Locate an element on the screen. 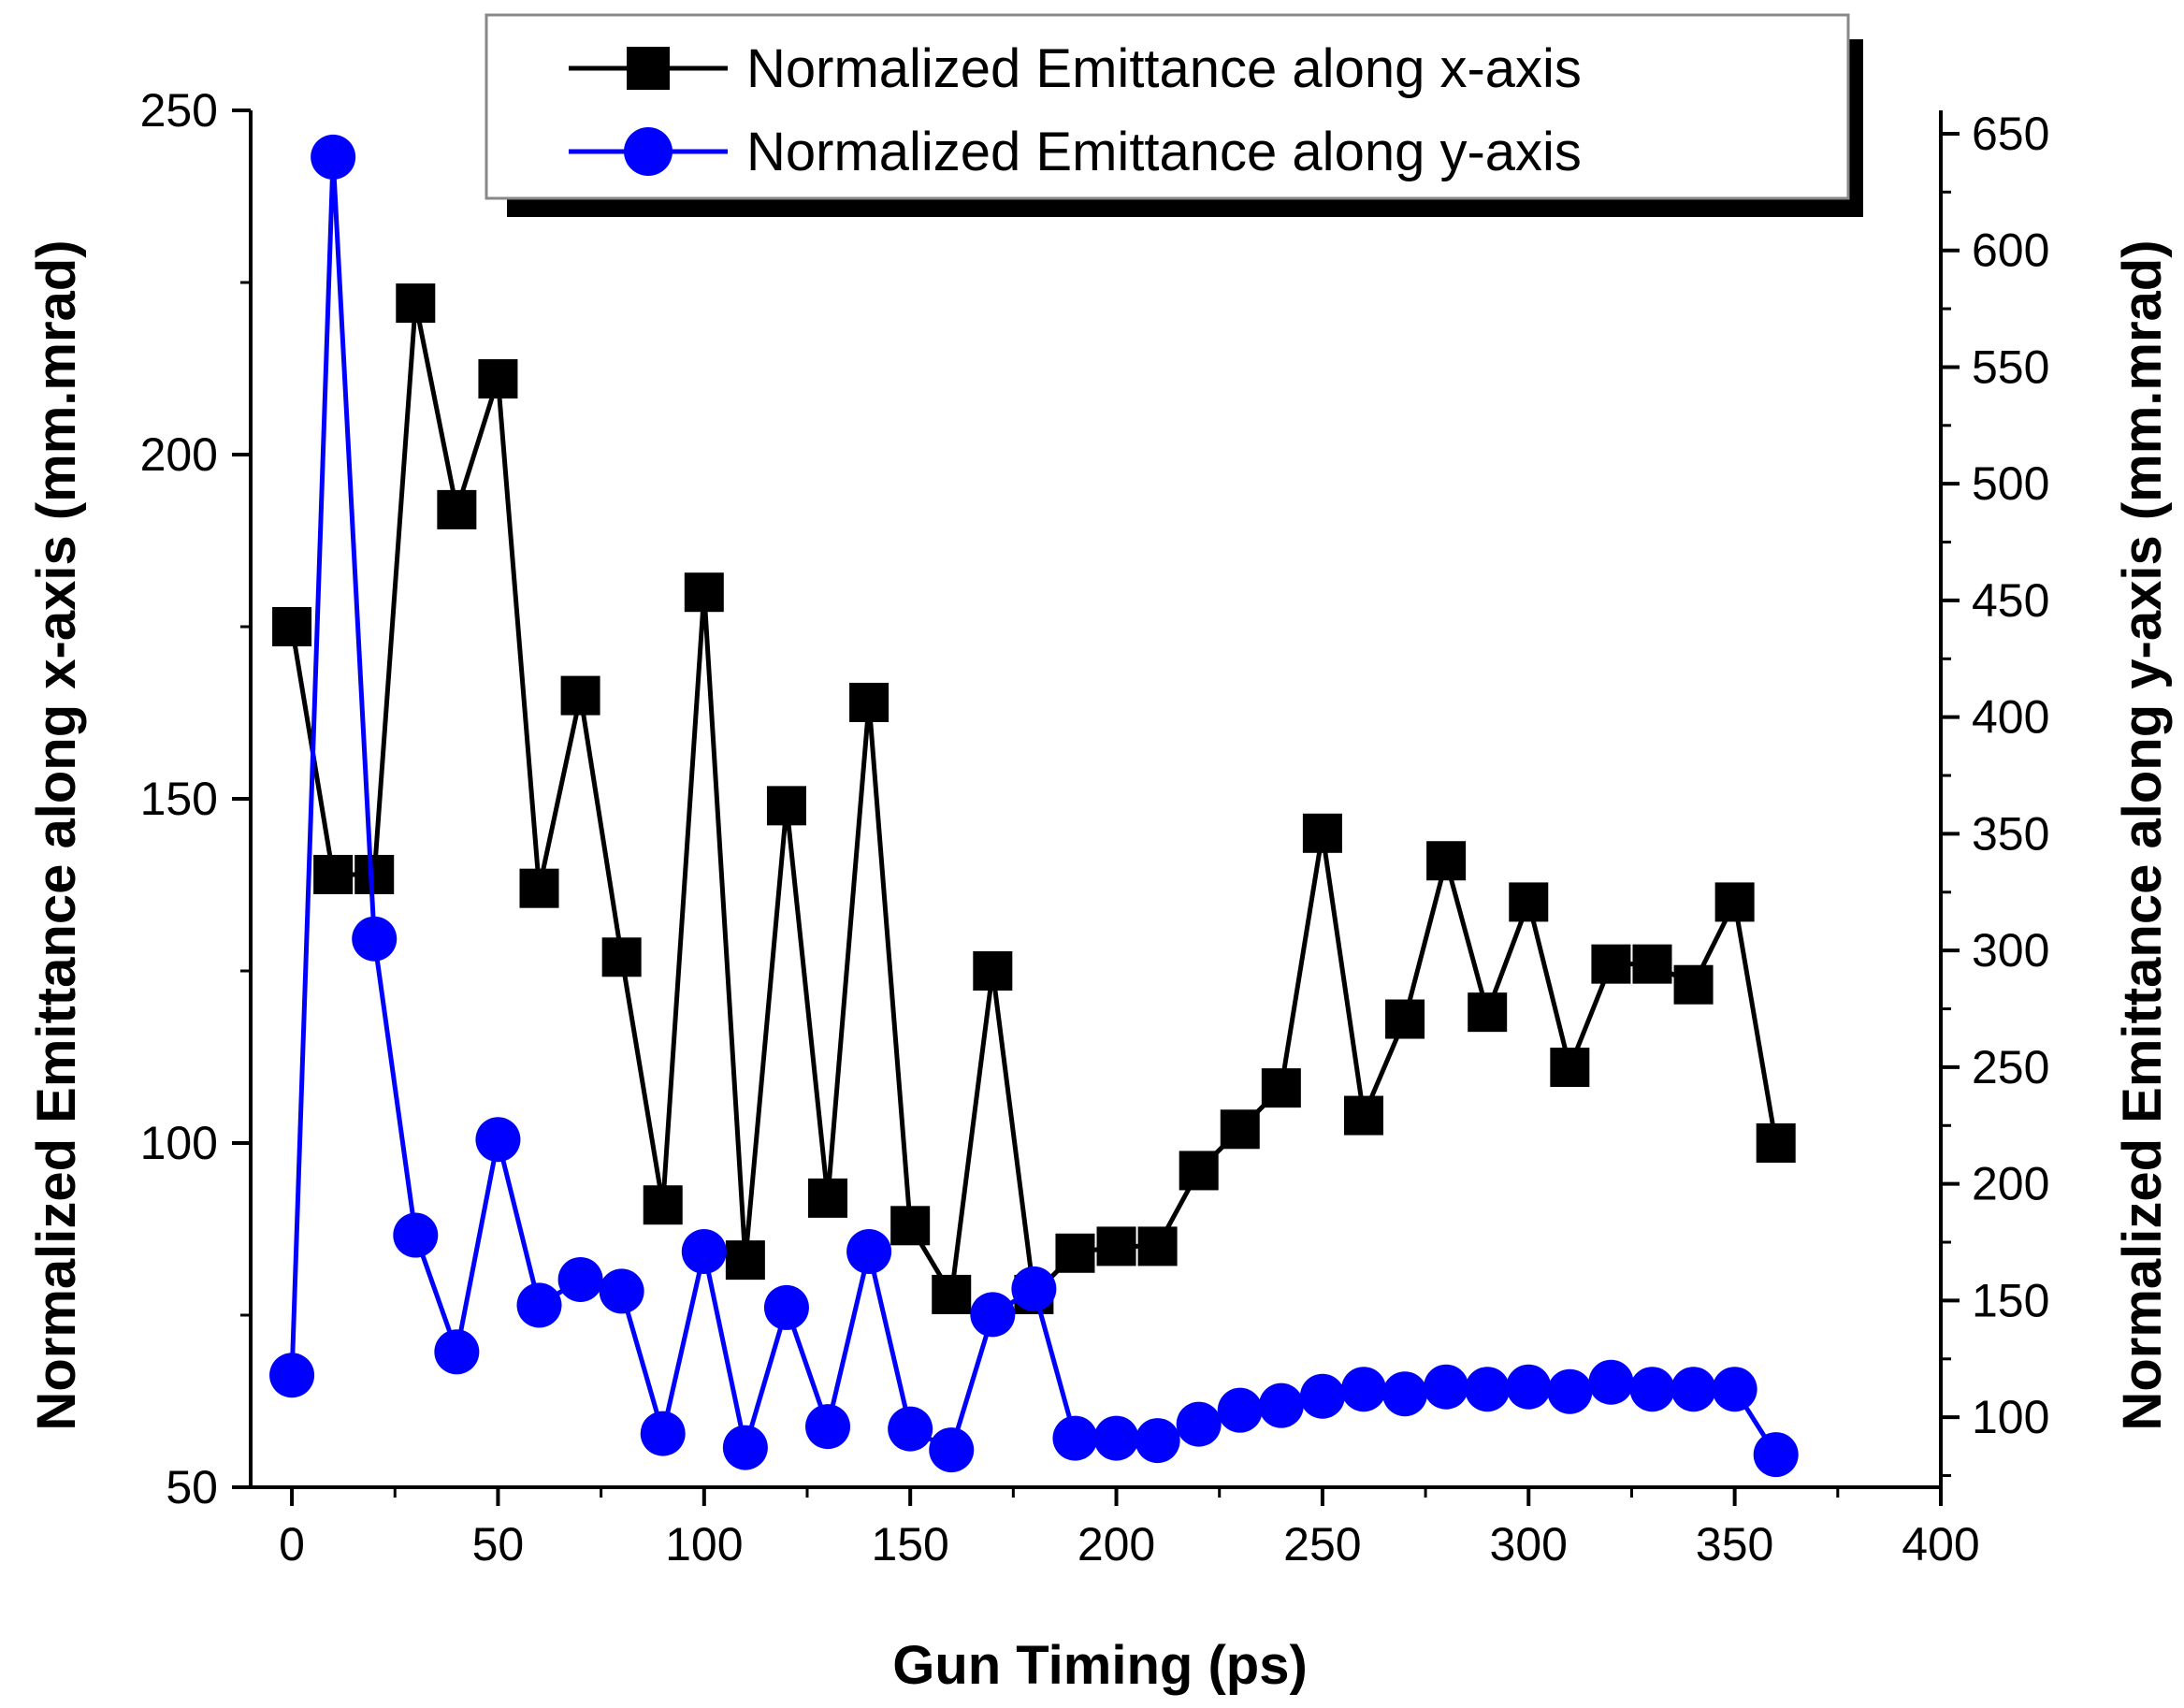 The image size is (2184, 1708). x-tick-label: 250 is located at coordinates (1322, 1544).